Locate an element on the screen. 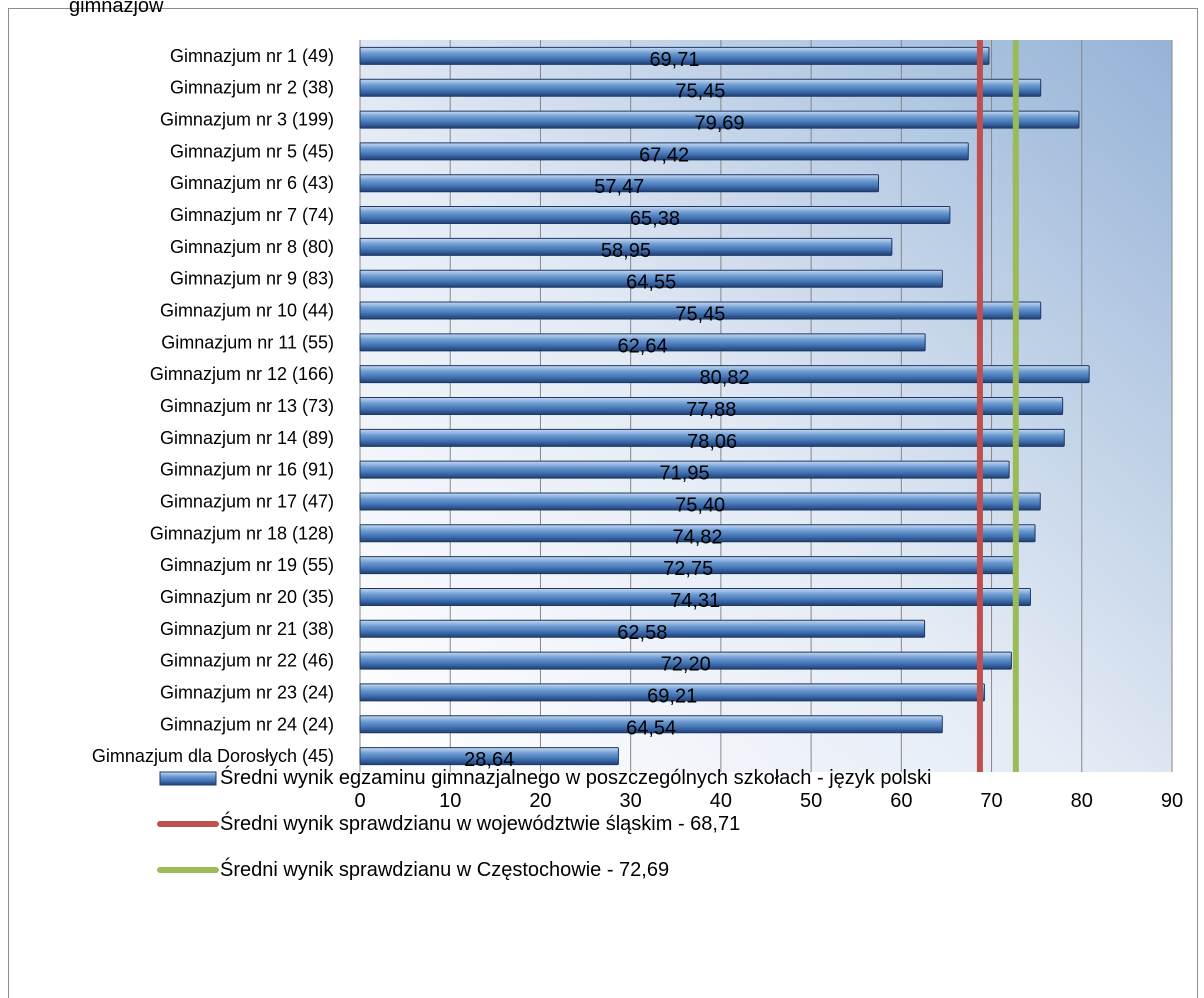 The width and height of the screenshot is (1204, 998). data-label: 69,21 is located at coordinates (672, 696).